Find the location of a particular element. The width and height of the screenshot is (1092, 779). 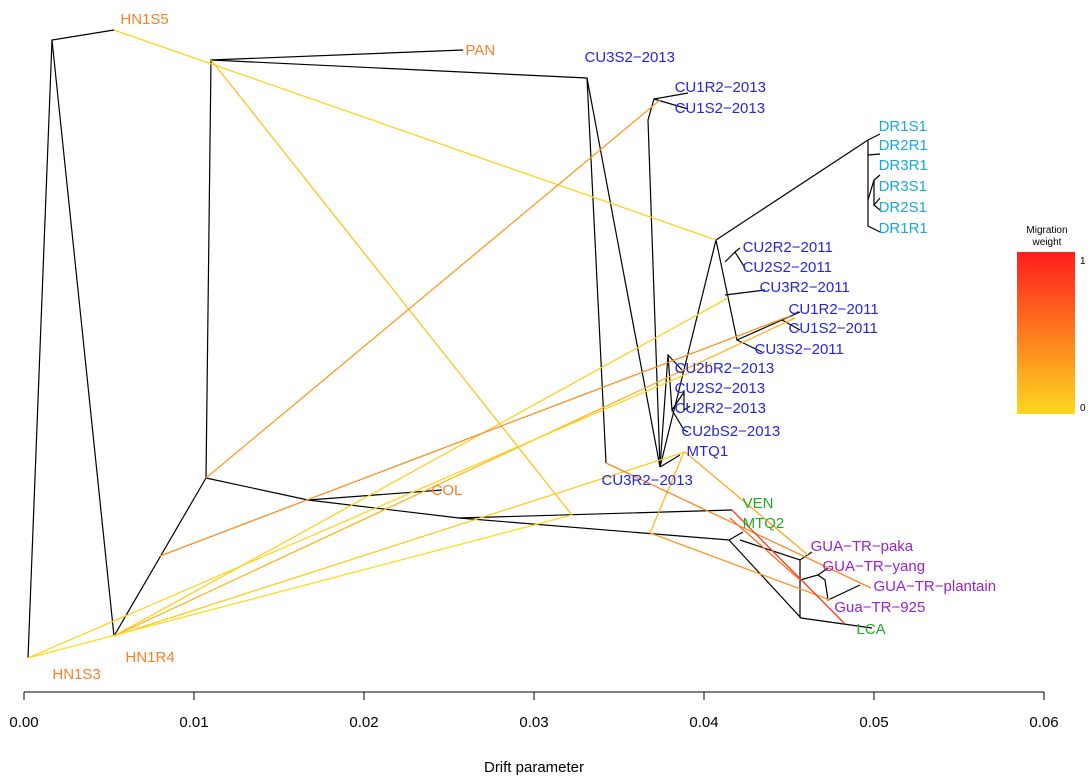

legend-max-label: 1 is located at coordinates (1083, 261).